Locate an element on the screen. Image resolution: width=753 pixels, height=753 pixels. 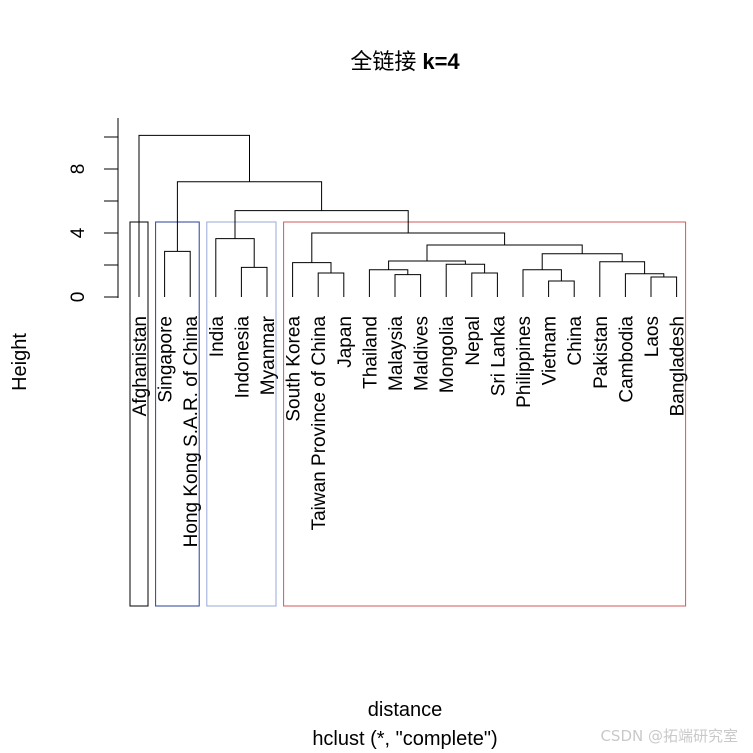
leaf-label: India is located at coordinates (217, 337).